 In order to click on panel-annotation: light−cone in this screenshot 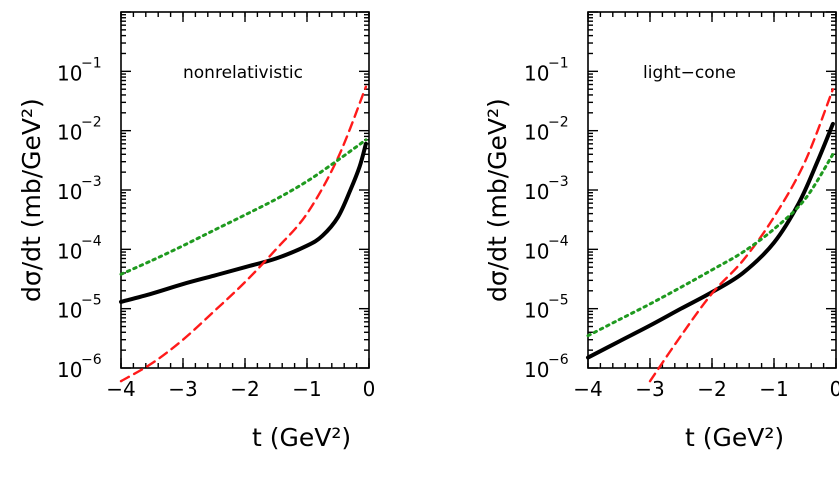, I will do `click(689, 73)`.